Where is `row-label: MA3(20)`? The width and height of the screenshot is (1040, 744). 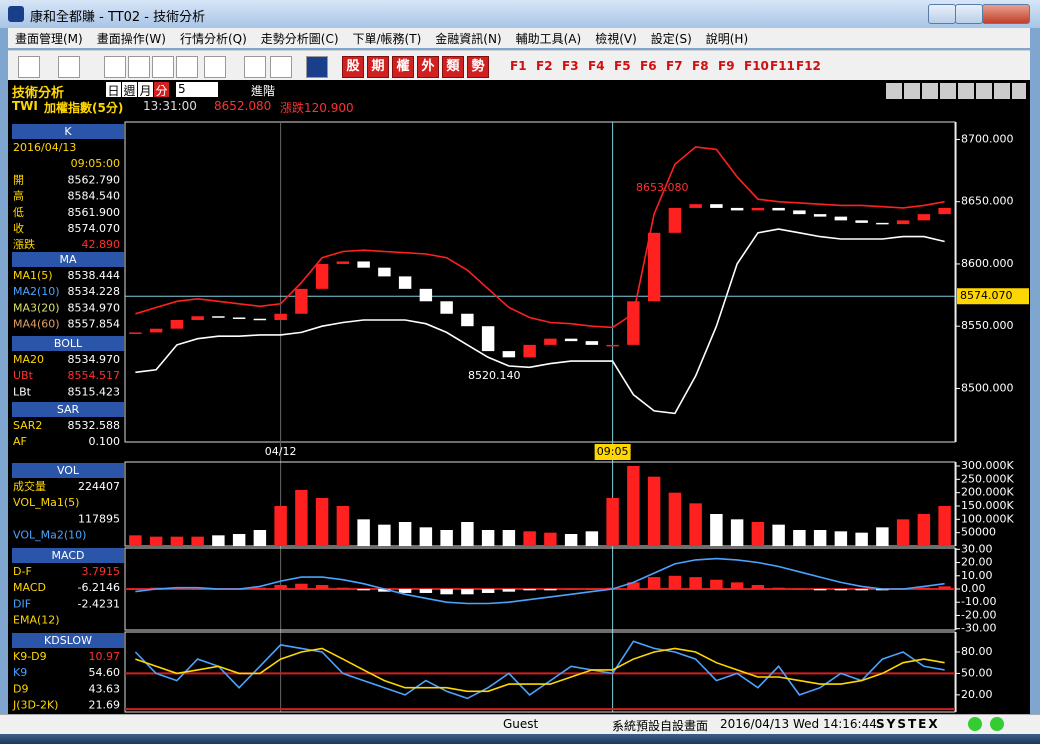
row-label: MA3(20) is located at coordinates (36, 307).